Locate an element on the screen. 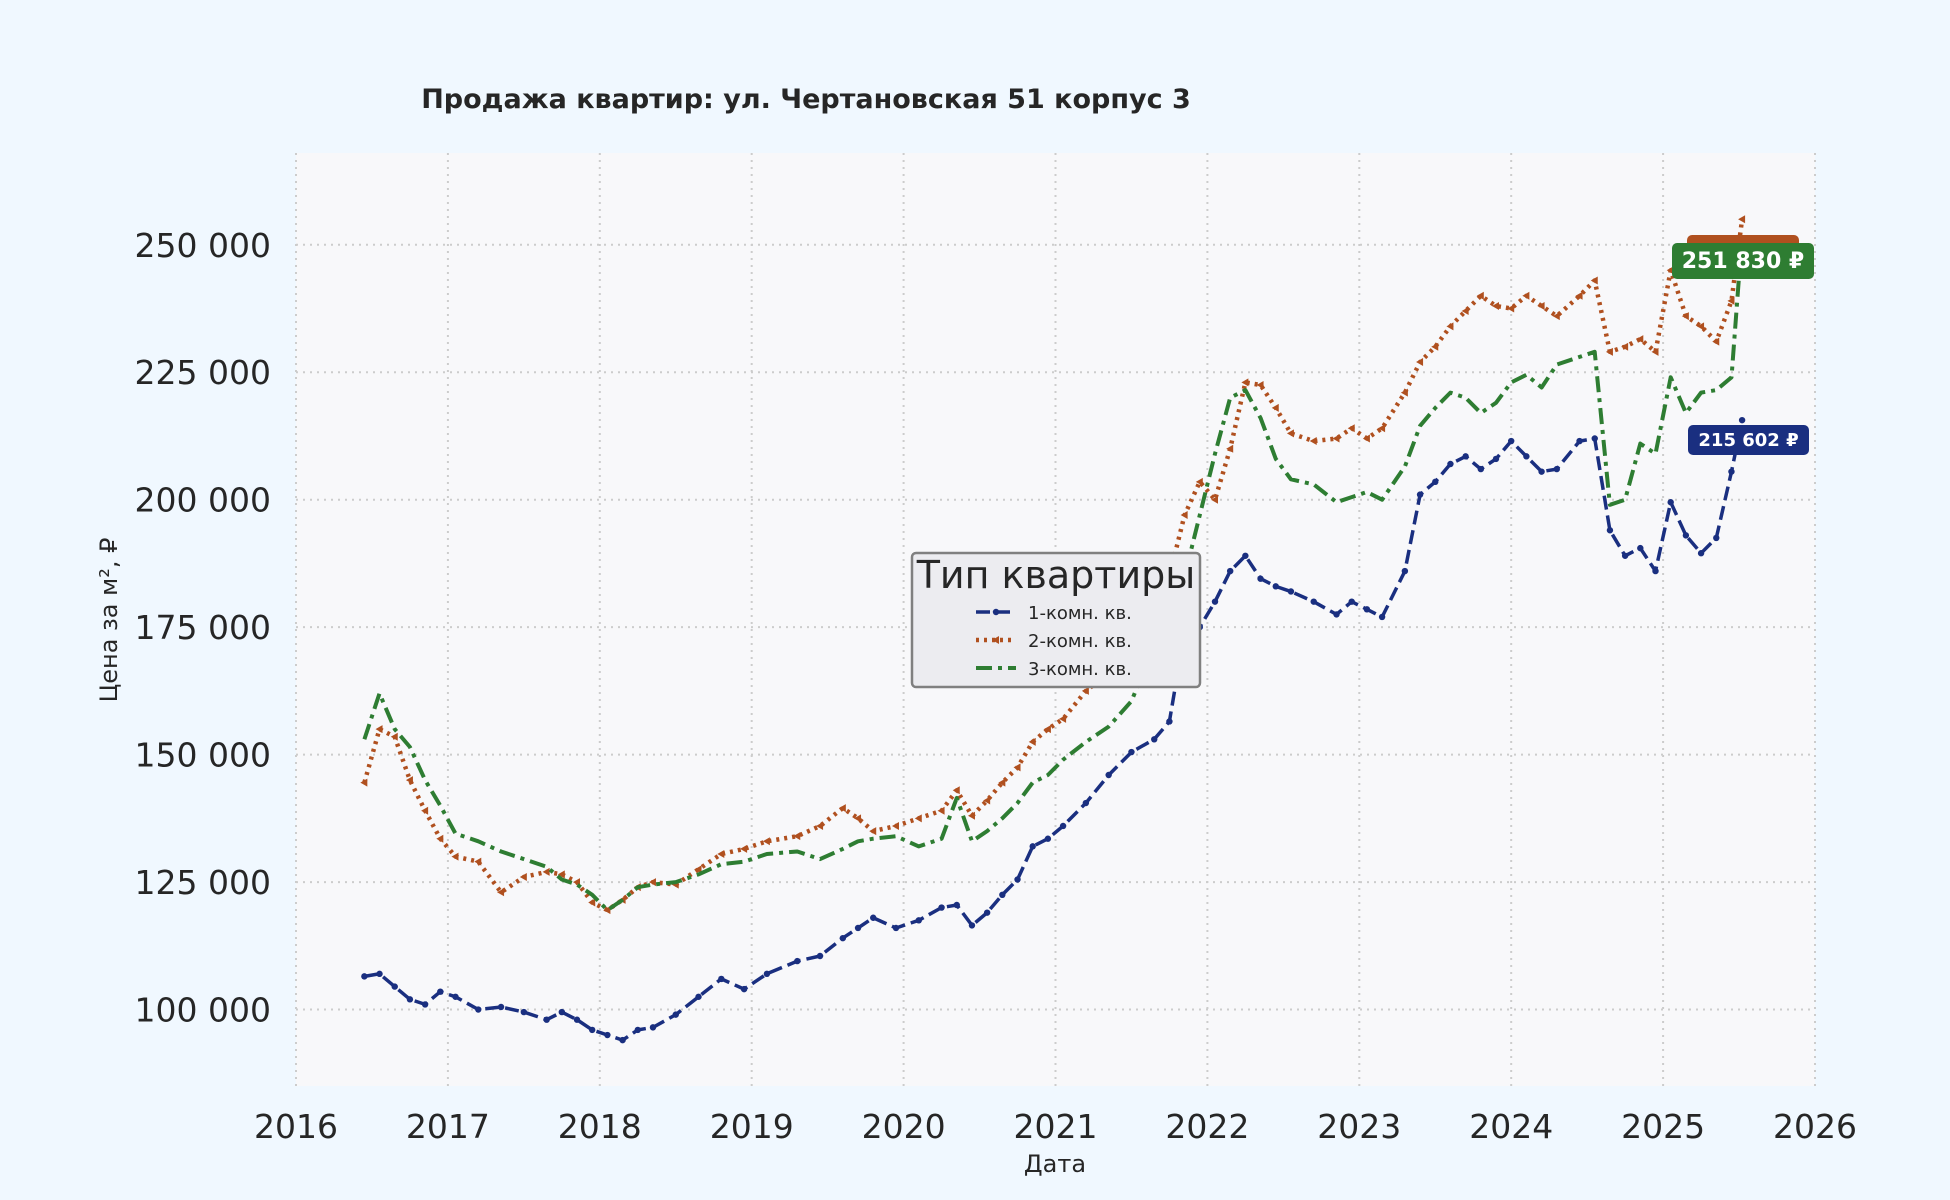  x-tick-label: 2023 is located at coordinates (1359, 1126).